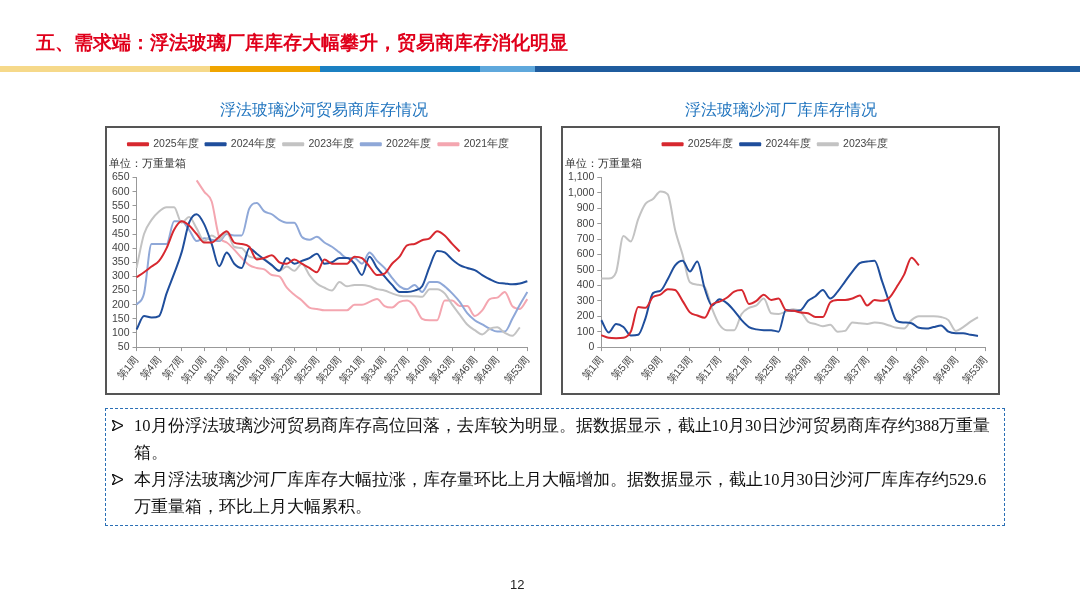 The width and height of the screenshot is (1080, 607). Describe the element at coordinates (120, 204) in the screenshot. I see `y-tick-label: 550` at that location.